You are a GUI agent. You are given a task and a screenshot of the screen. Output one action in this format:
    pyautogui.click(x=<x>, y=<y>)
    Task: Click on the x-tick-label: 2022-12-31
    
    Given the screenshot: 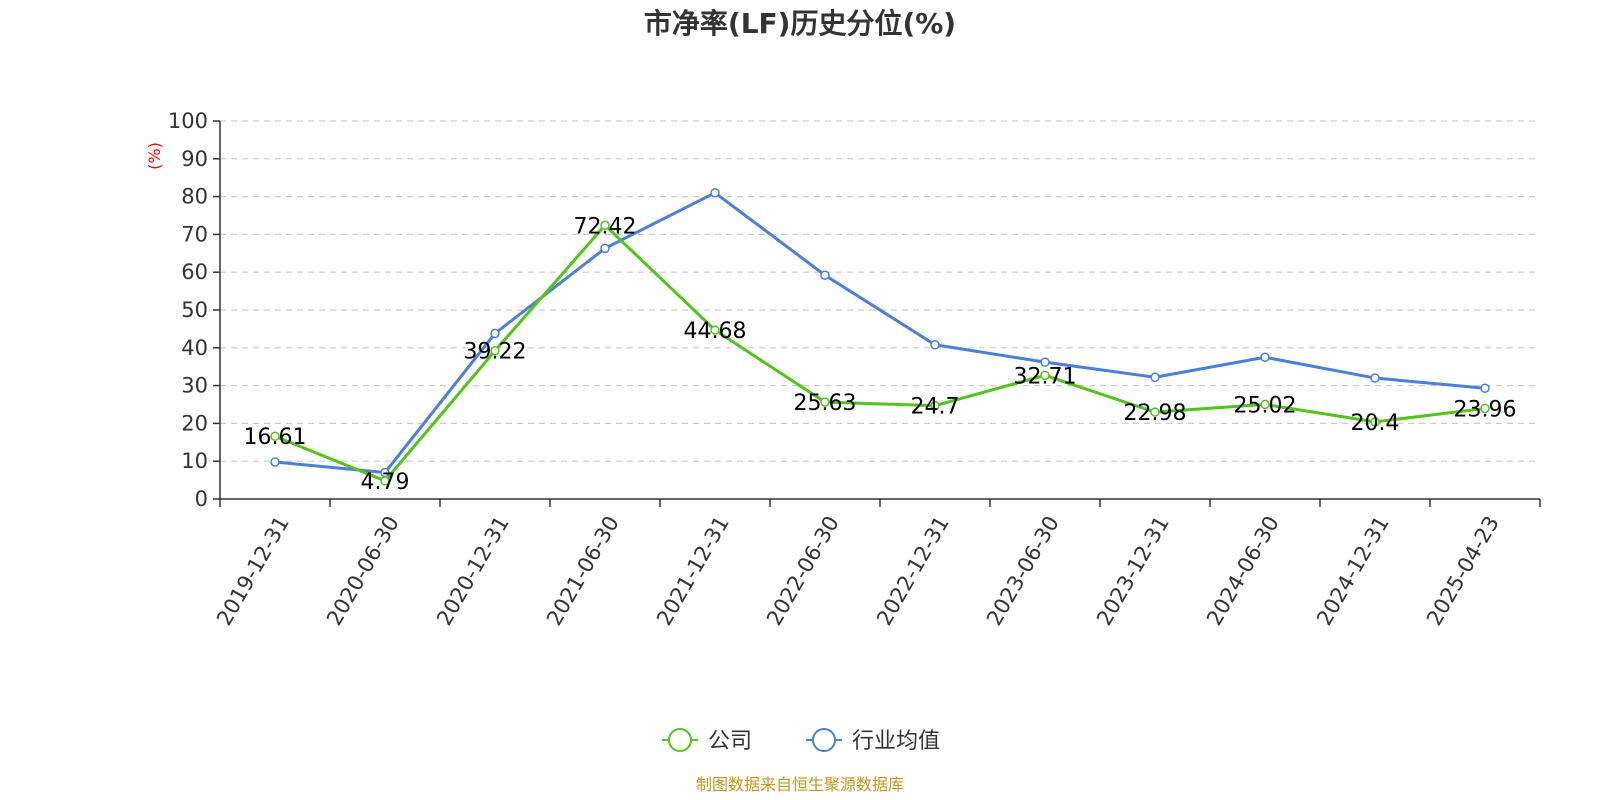 What is the action you would take?
    pyautogui.click(x=913, y=571)
    